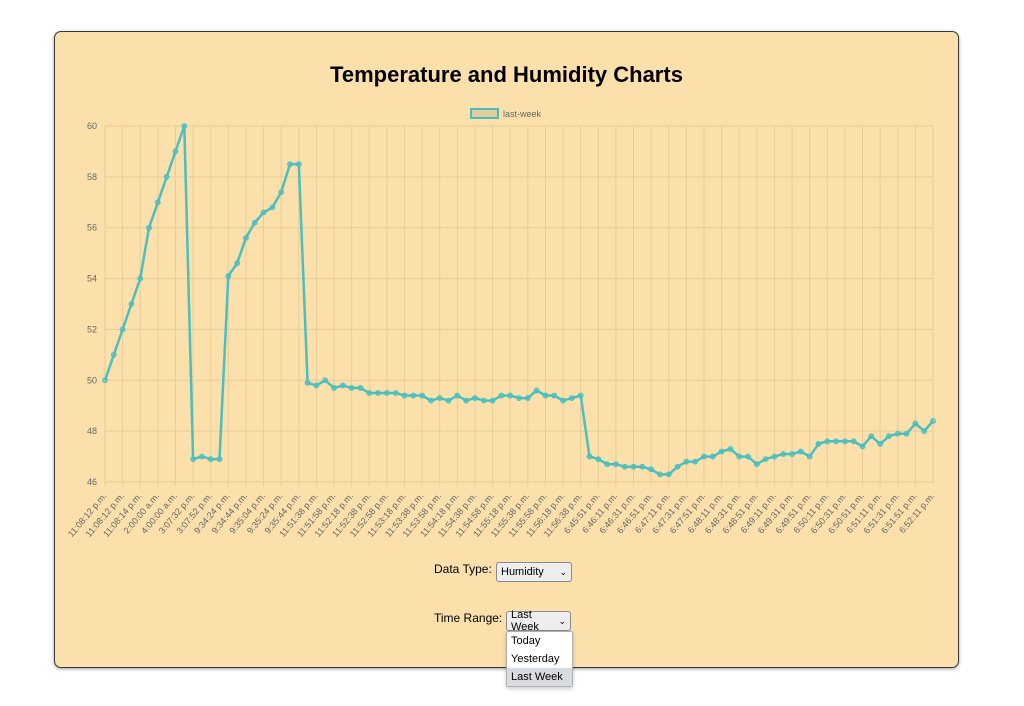 This screenshot has height=706, width=1024. What do you see at coordinates (539, 677) in the screenshot?
I see `option-last-week: Last Week` at bounding box center [539, 677].